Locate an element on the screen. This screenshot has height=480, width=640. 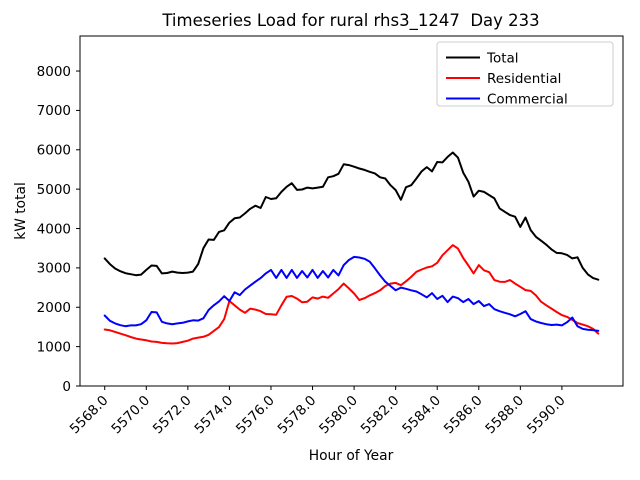
series-line-commercial is located at coordinates (351, 293).